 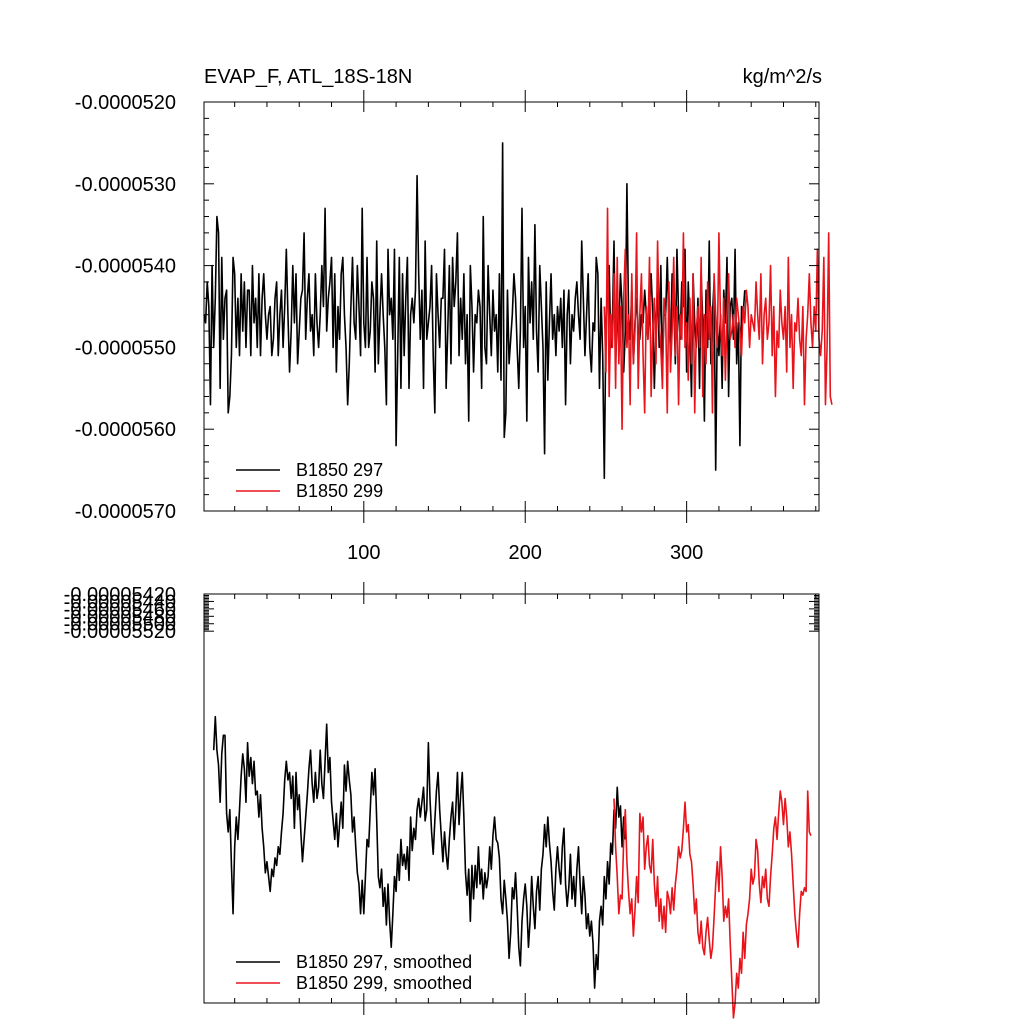 I want to click on y-tick-label: -0.00005440, so click(x=120, y=602).